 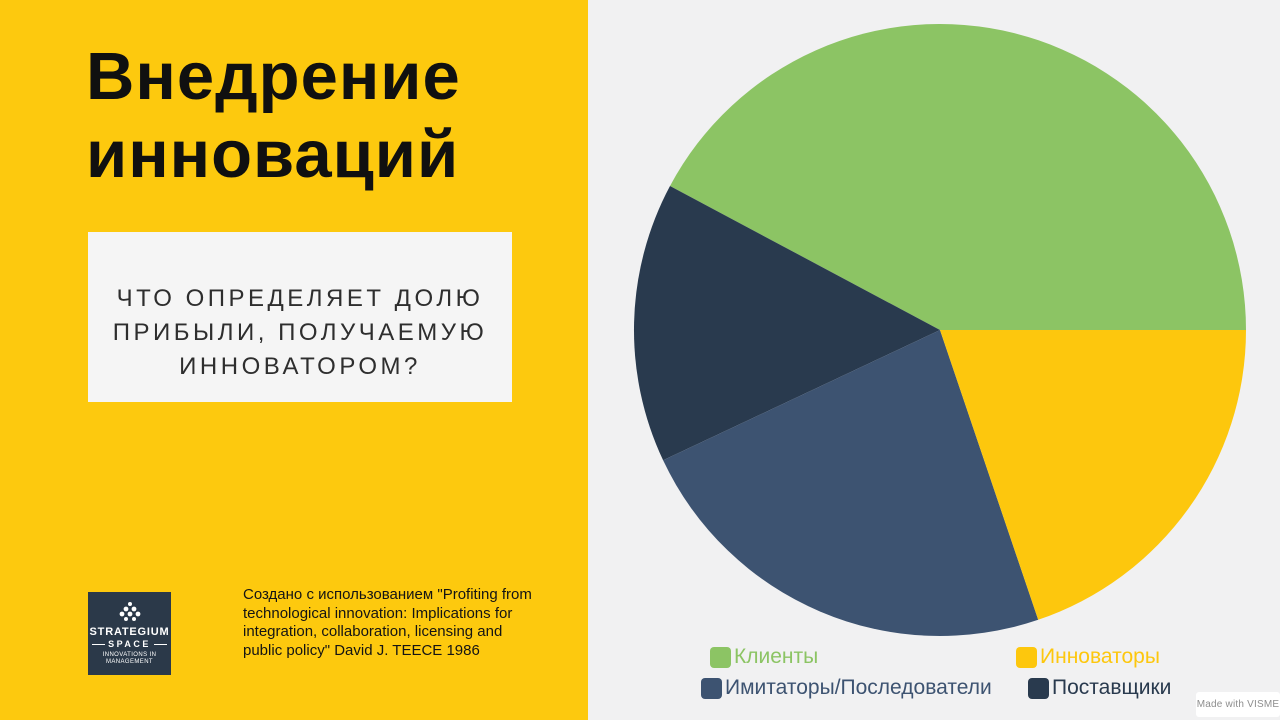 What do you see at coordinates (99, 644) in the screenshot?
I see `logo-rule-left` at bounding box center [99, 644].